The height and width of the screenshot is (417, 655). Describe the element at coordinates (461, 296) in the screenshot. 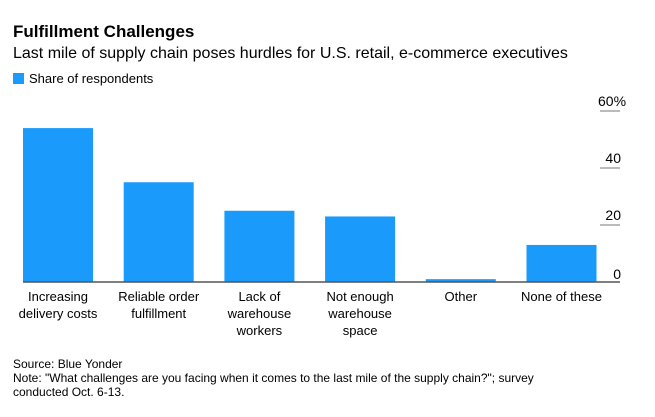

I see `x-tick-label: Other` at that location.